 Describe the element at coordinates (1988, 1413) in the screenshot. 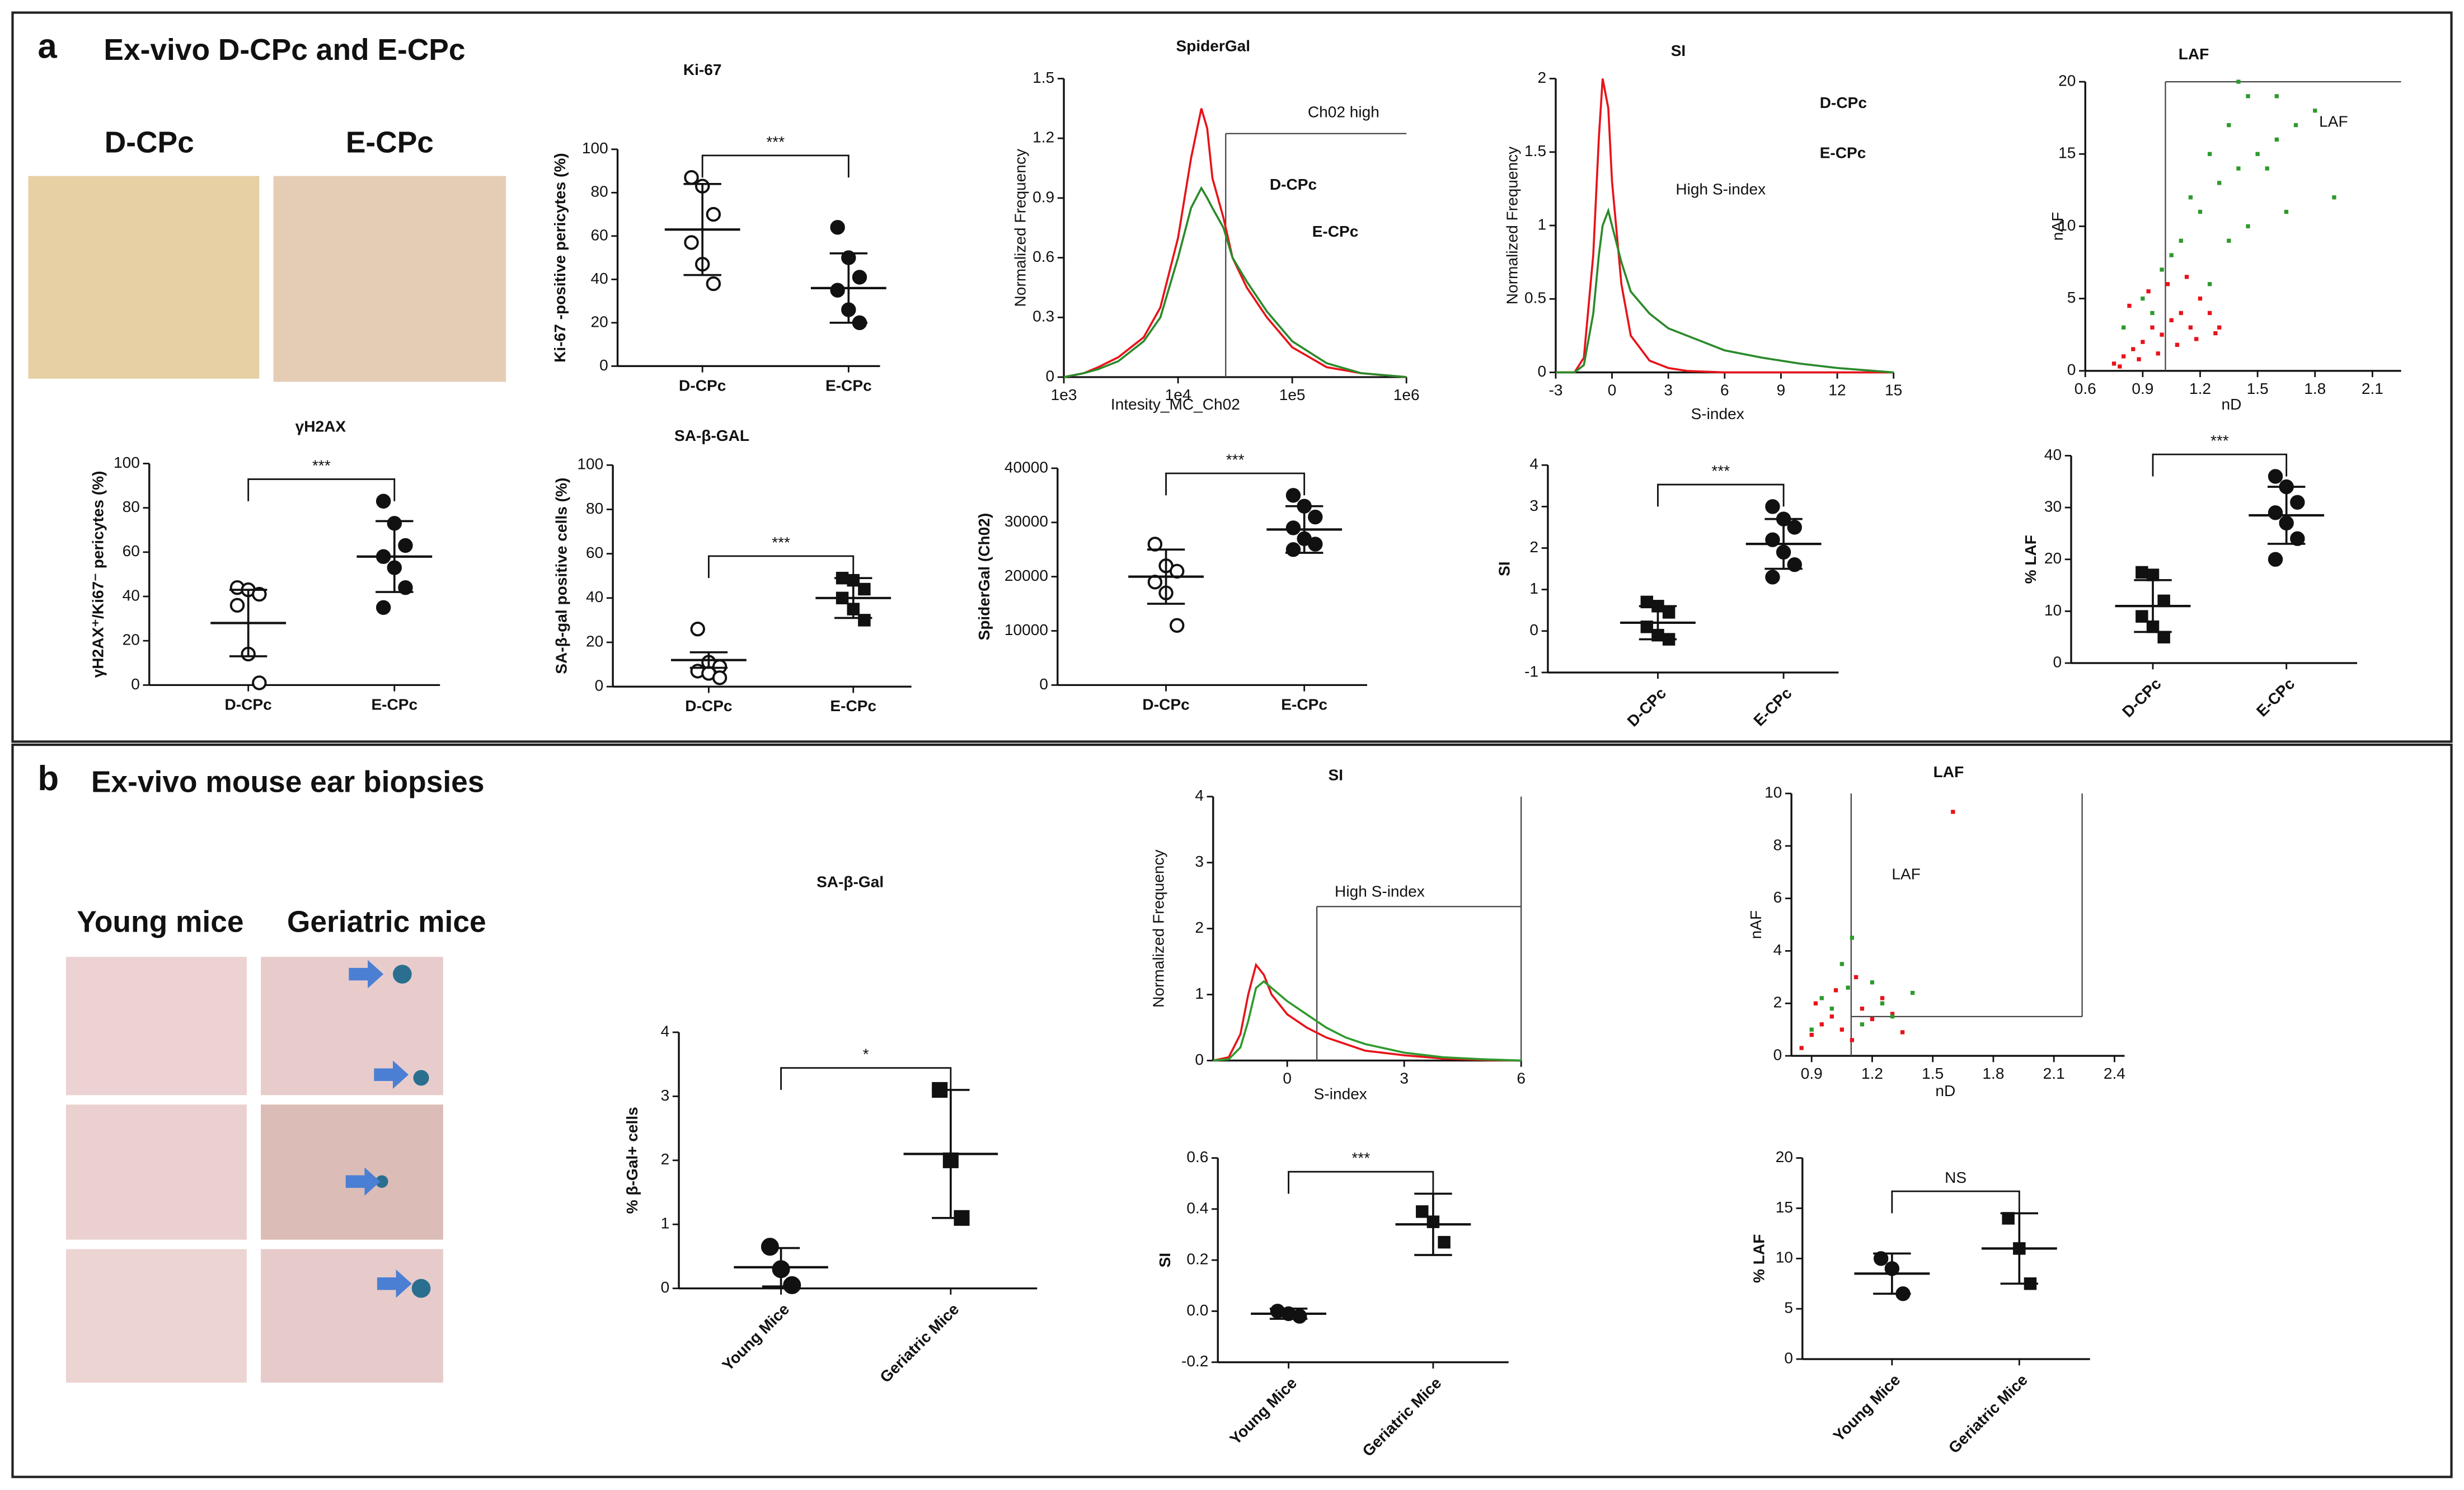

I see `x-tick-label: Geriatric Mice` at that location.